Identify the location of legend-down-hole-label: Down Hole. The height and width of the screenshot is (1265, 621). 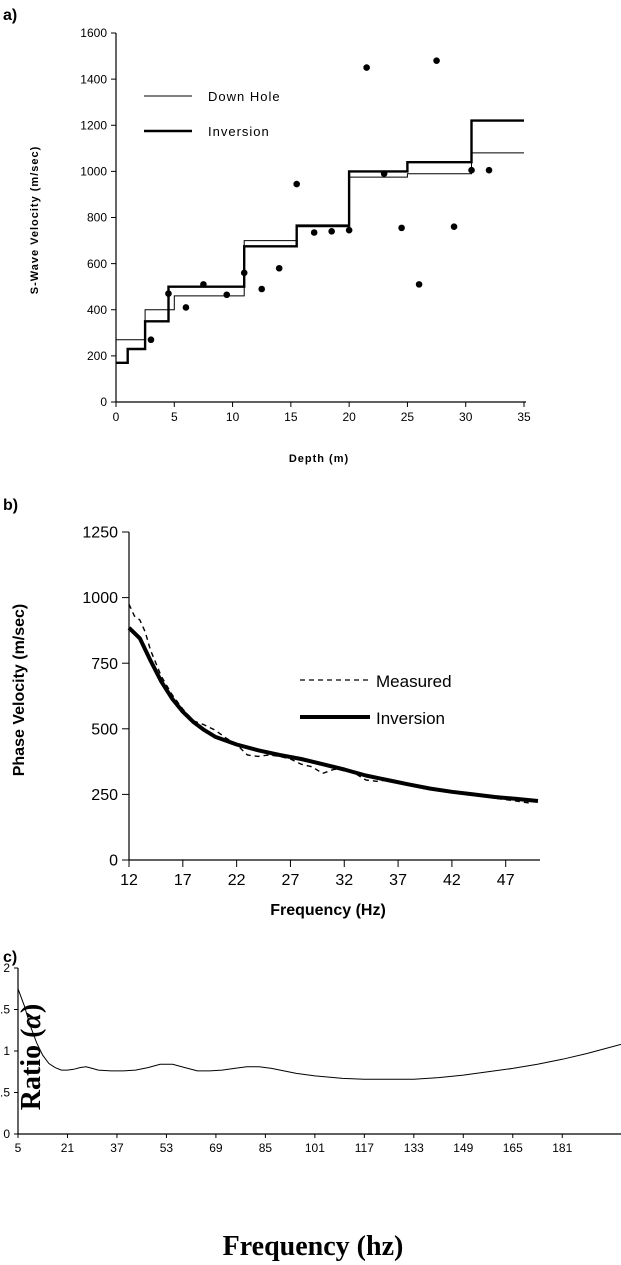
(244, 96).